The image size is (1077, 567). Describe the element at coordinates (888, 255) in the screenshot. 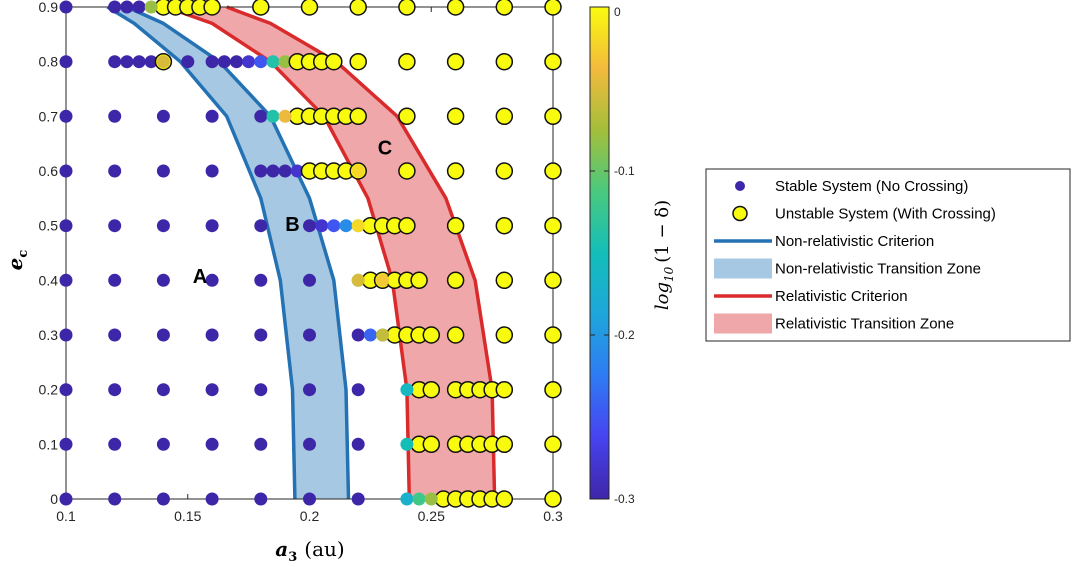

I see `legend-box` at that location.